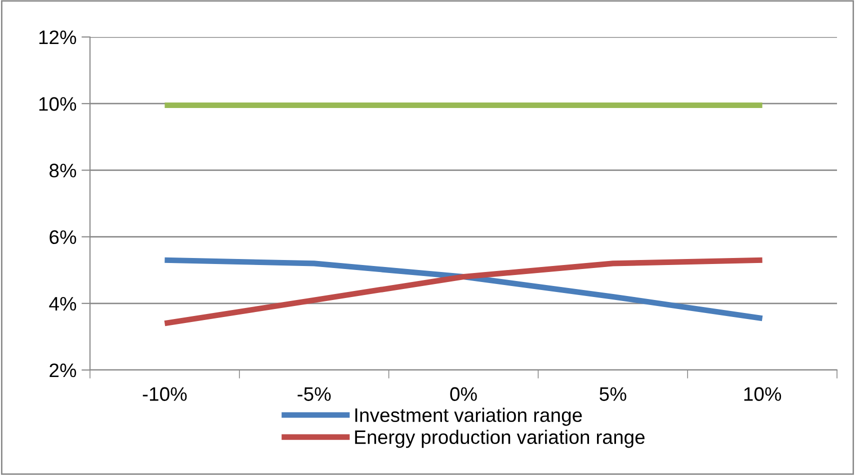  What do you see at coordinates (62, 303) in the screenshot?
I see `y-tick-label: 4%` at bounding box center [62, 303].